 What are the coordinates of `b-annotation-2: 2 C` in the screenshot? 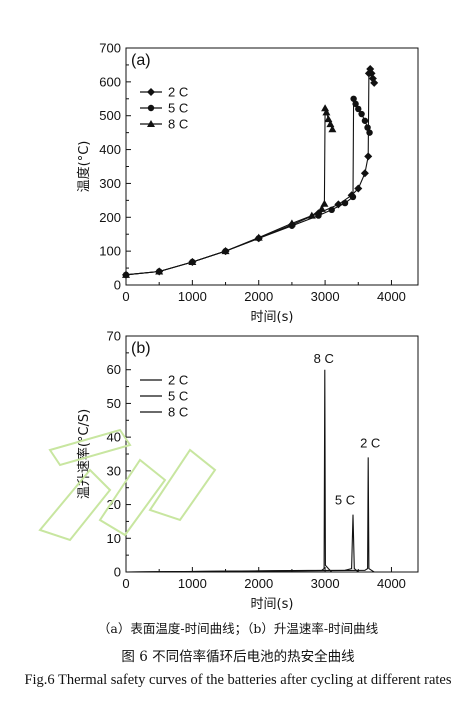 It's located at (370, 442).